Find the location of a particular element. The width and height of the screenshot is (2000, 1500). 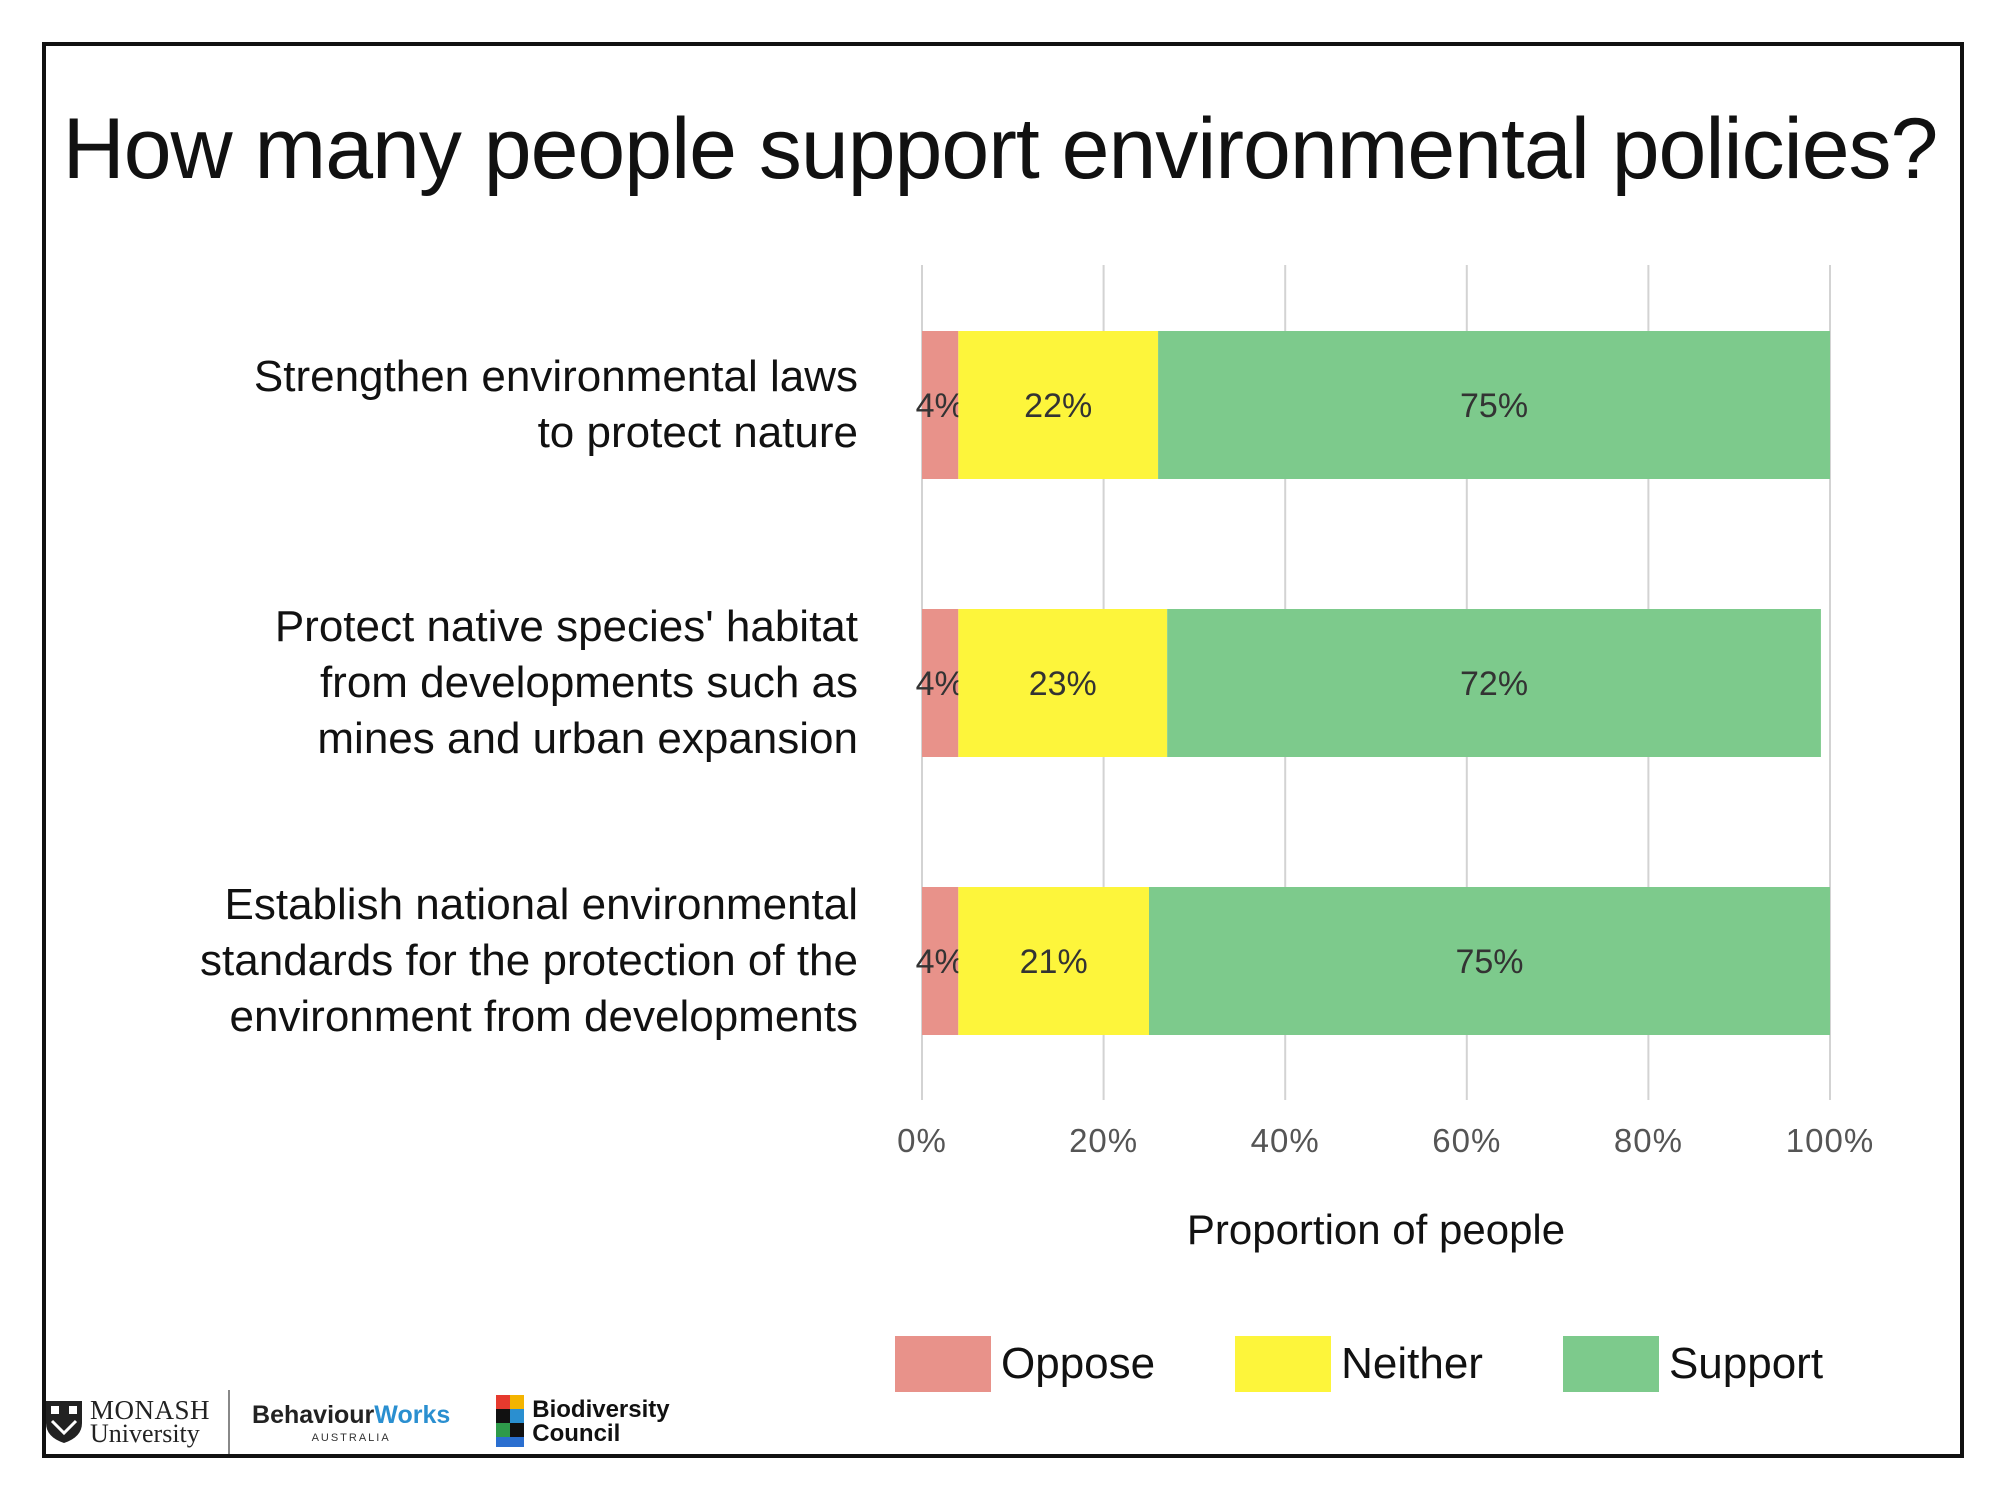

monash-logo: MONASH University is located at coordinates (137, 1422).